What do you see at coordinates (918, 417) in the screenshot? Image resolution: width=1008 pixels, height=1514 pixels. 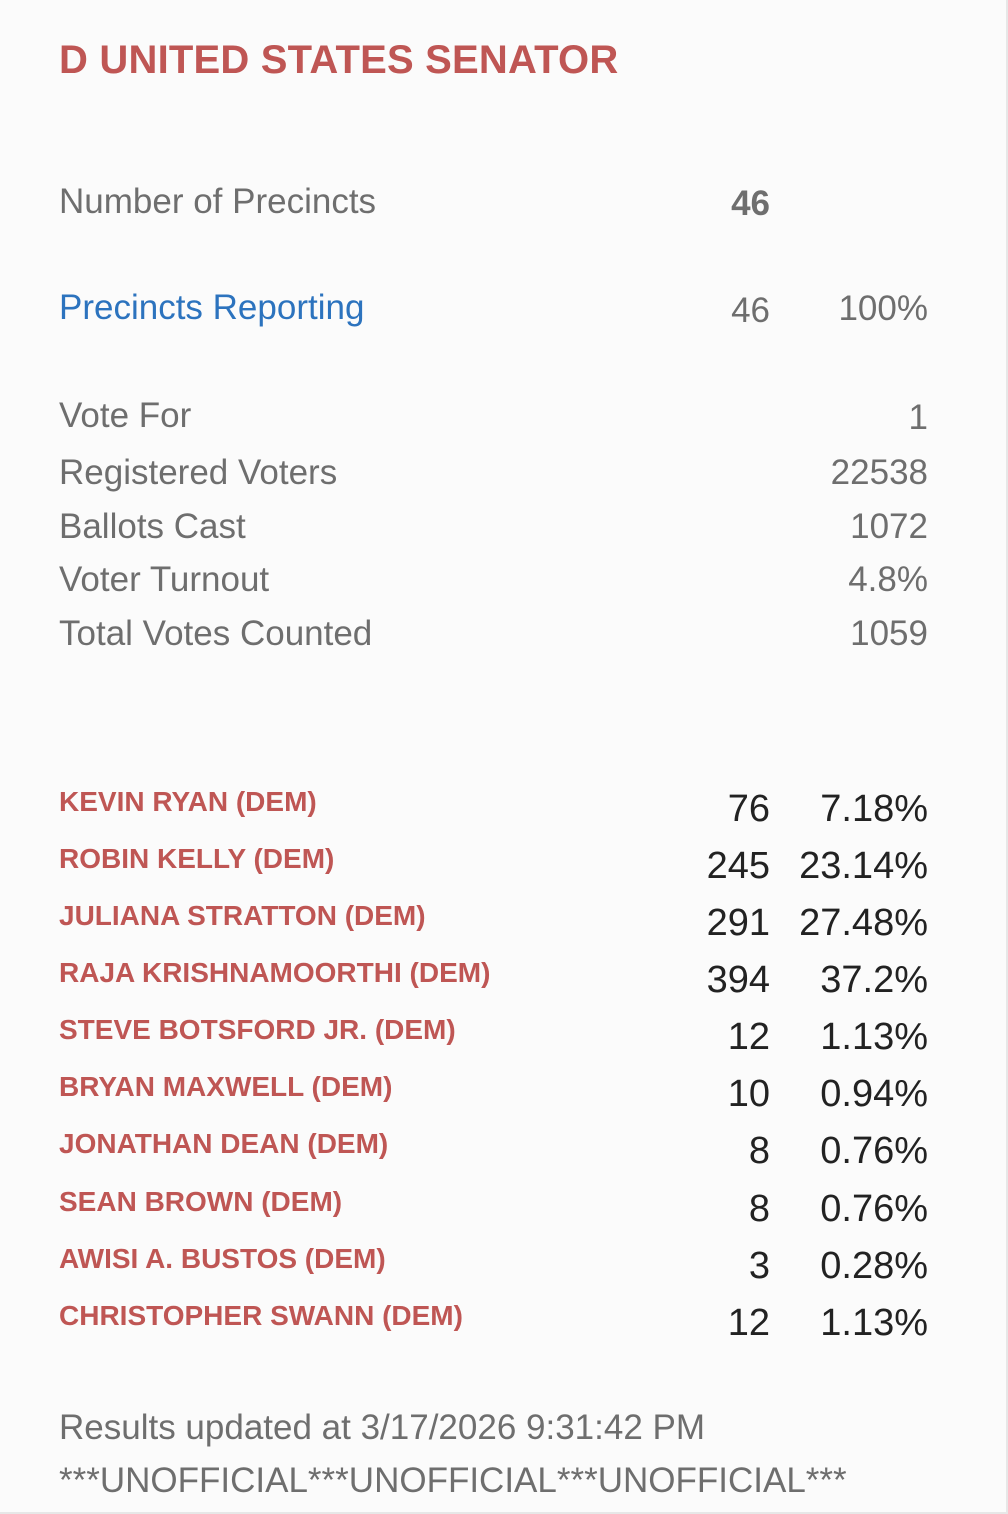 I see `vote-for-value: 1` at bounding box center [918, 417].